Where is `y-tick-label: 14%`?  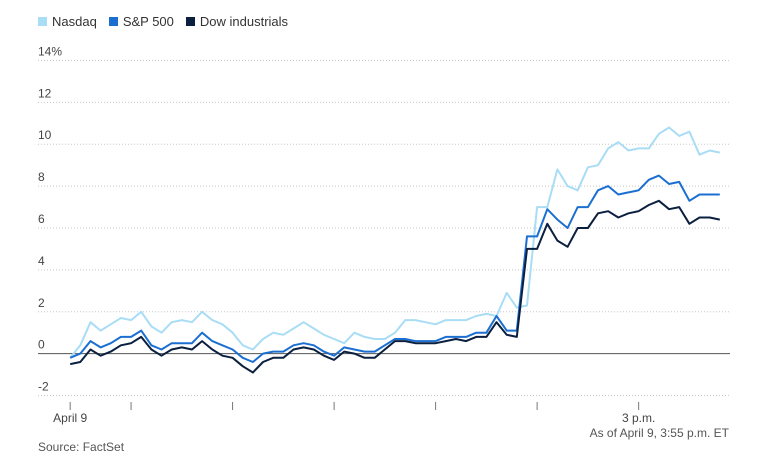
y-tick-label: 14% is located at coordinates (50, 51).